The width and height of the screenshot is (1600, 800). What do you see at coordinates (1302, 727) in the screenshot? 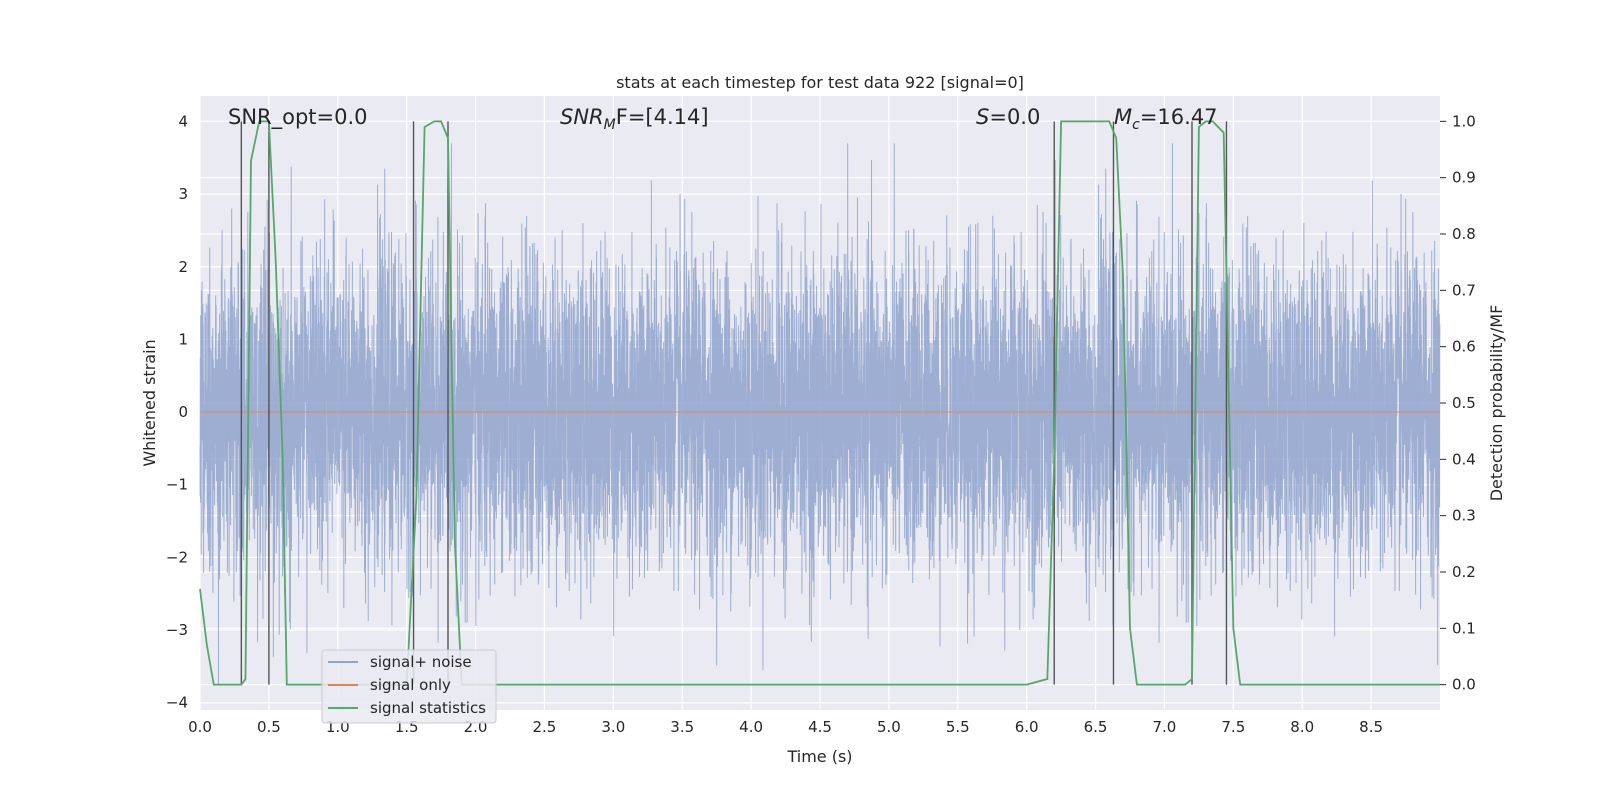
I see `x-tick-label-16: 8.0` at bounding box center [1302, 727].